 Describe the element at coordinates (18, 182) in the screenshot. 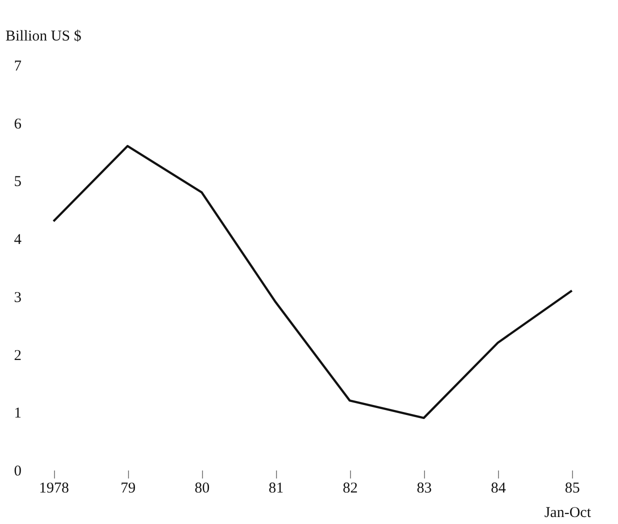

I see `y-tick-label: 5` at that location.